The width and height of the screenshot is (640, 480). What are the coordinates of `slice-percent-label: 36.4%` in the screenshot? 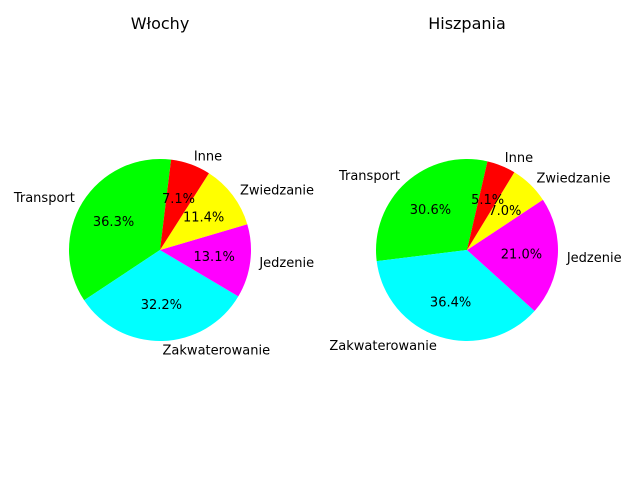 It's located at (450, 303).